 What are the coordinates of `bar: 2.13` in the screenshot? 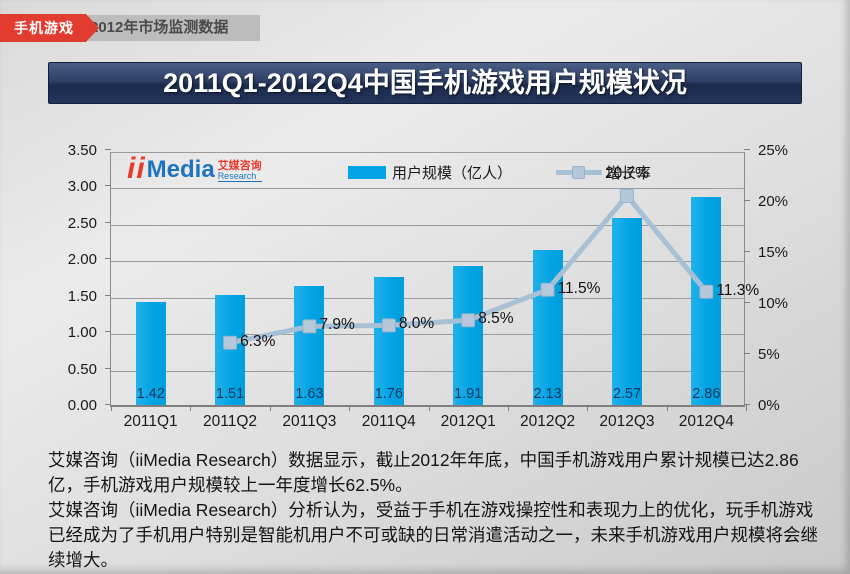 It's located at (547, 327).